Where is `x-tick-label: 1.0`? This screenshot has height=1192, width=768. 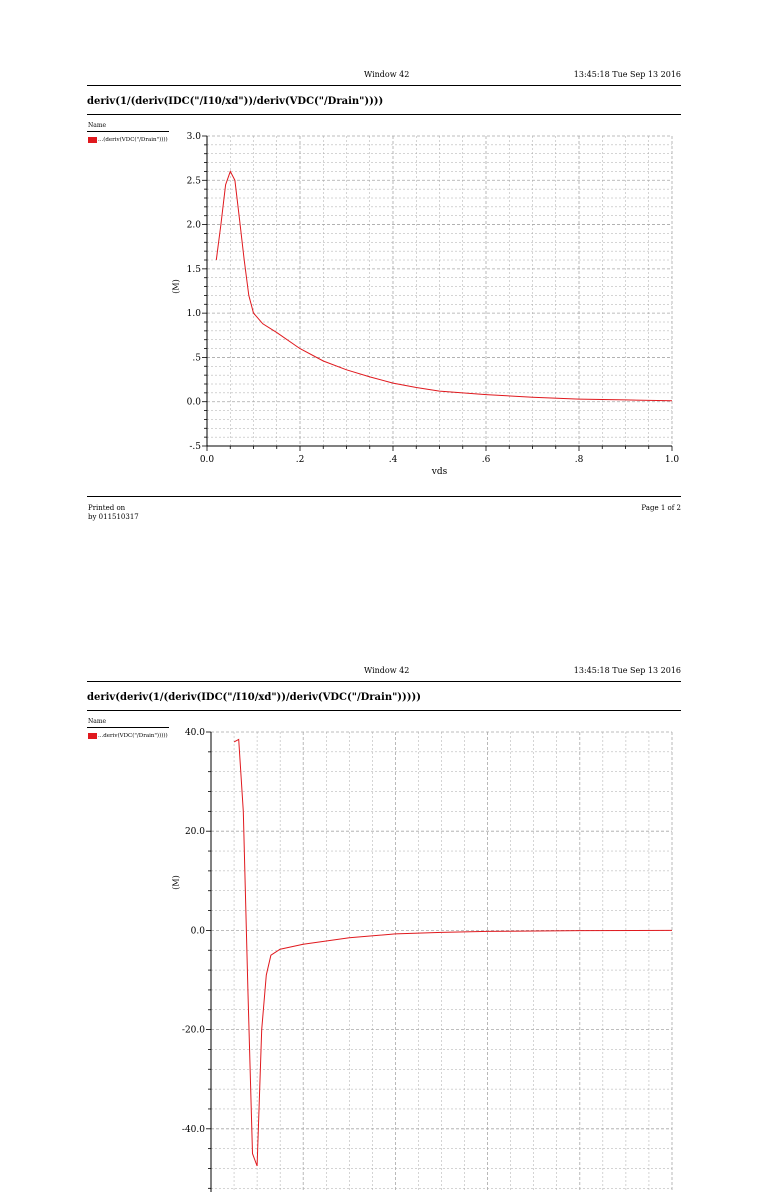
x-tick-label: 1.0 is located at coordinates (672, 460).